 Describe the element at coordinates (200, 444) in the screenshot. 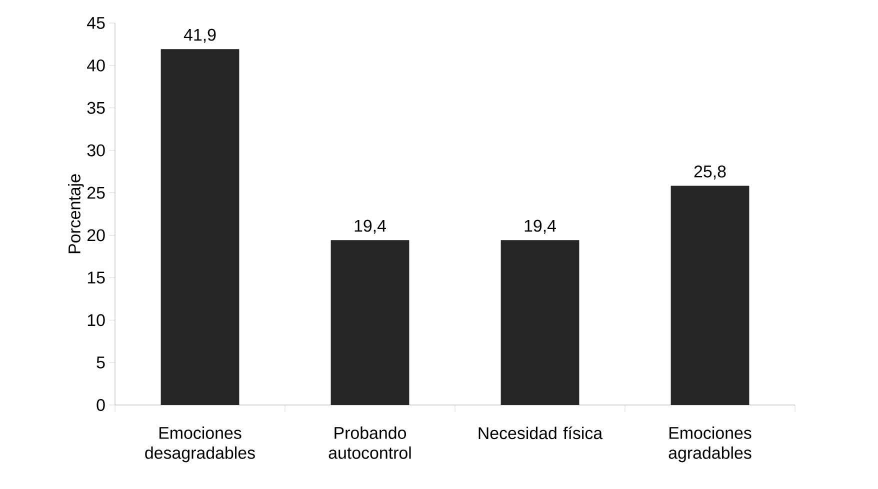

I see `x-tick-label: Emociones desagradables` at that location.